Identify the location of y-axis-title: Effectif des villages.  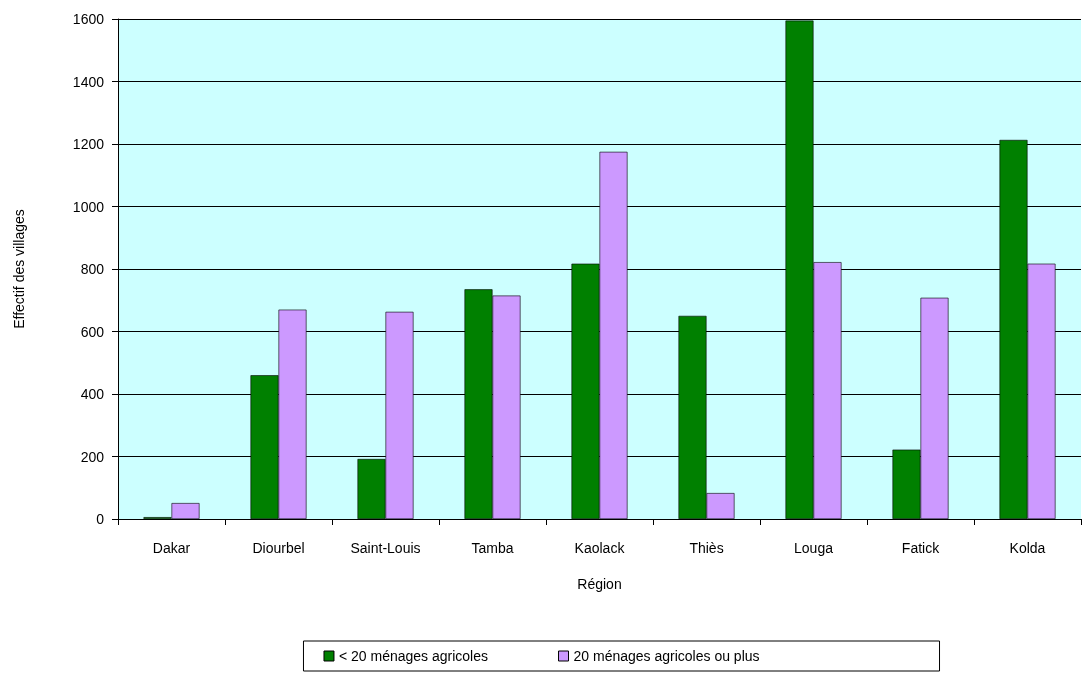
(19, 269).